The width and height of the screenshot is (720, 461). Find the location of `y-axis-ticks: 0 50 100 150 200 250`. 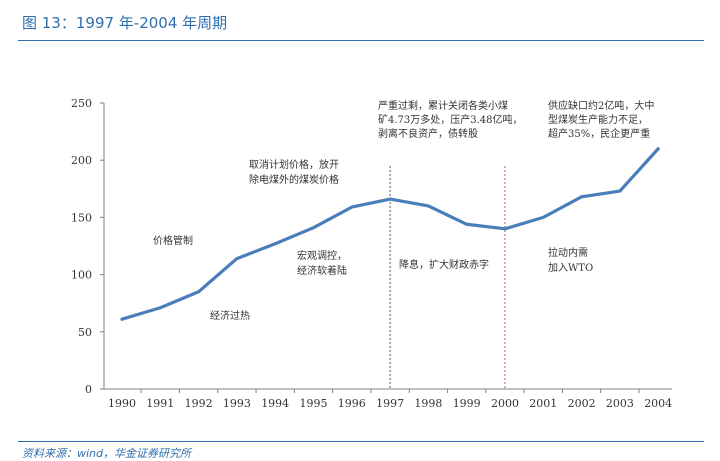

y-axis-ticks: 0 50 100 150 200 250 is located at coordinates (87, 246).